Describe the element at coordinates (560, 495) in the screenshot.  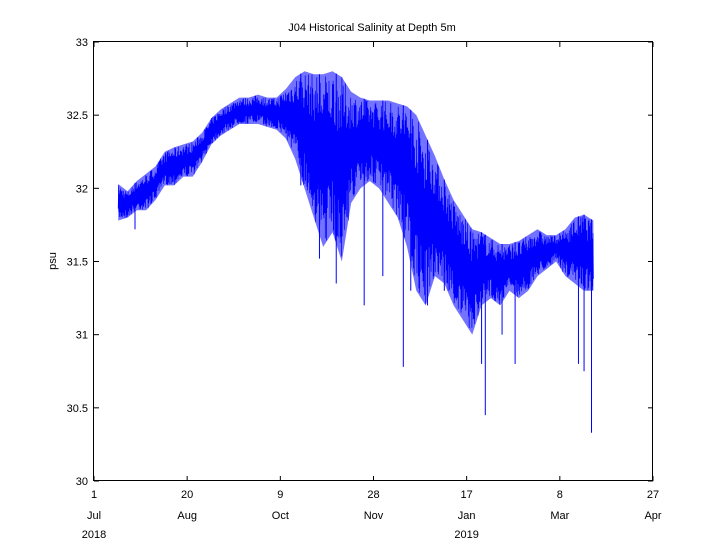
I see `x-tick-day-label: 8` at that location.